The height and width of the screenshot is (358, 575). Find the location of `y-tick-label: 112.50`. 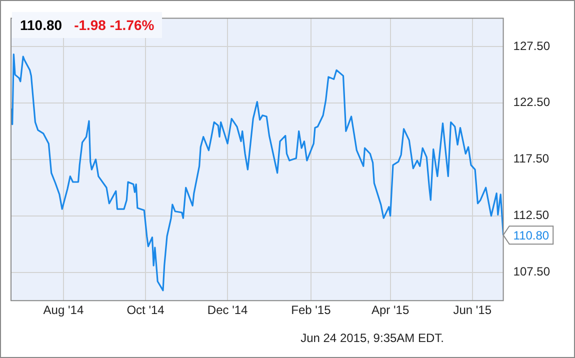

y-tick-label: 112.50 is located at coordinates (531, 215).